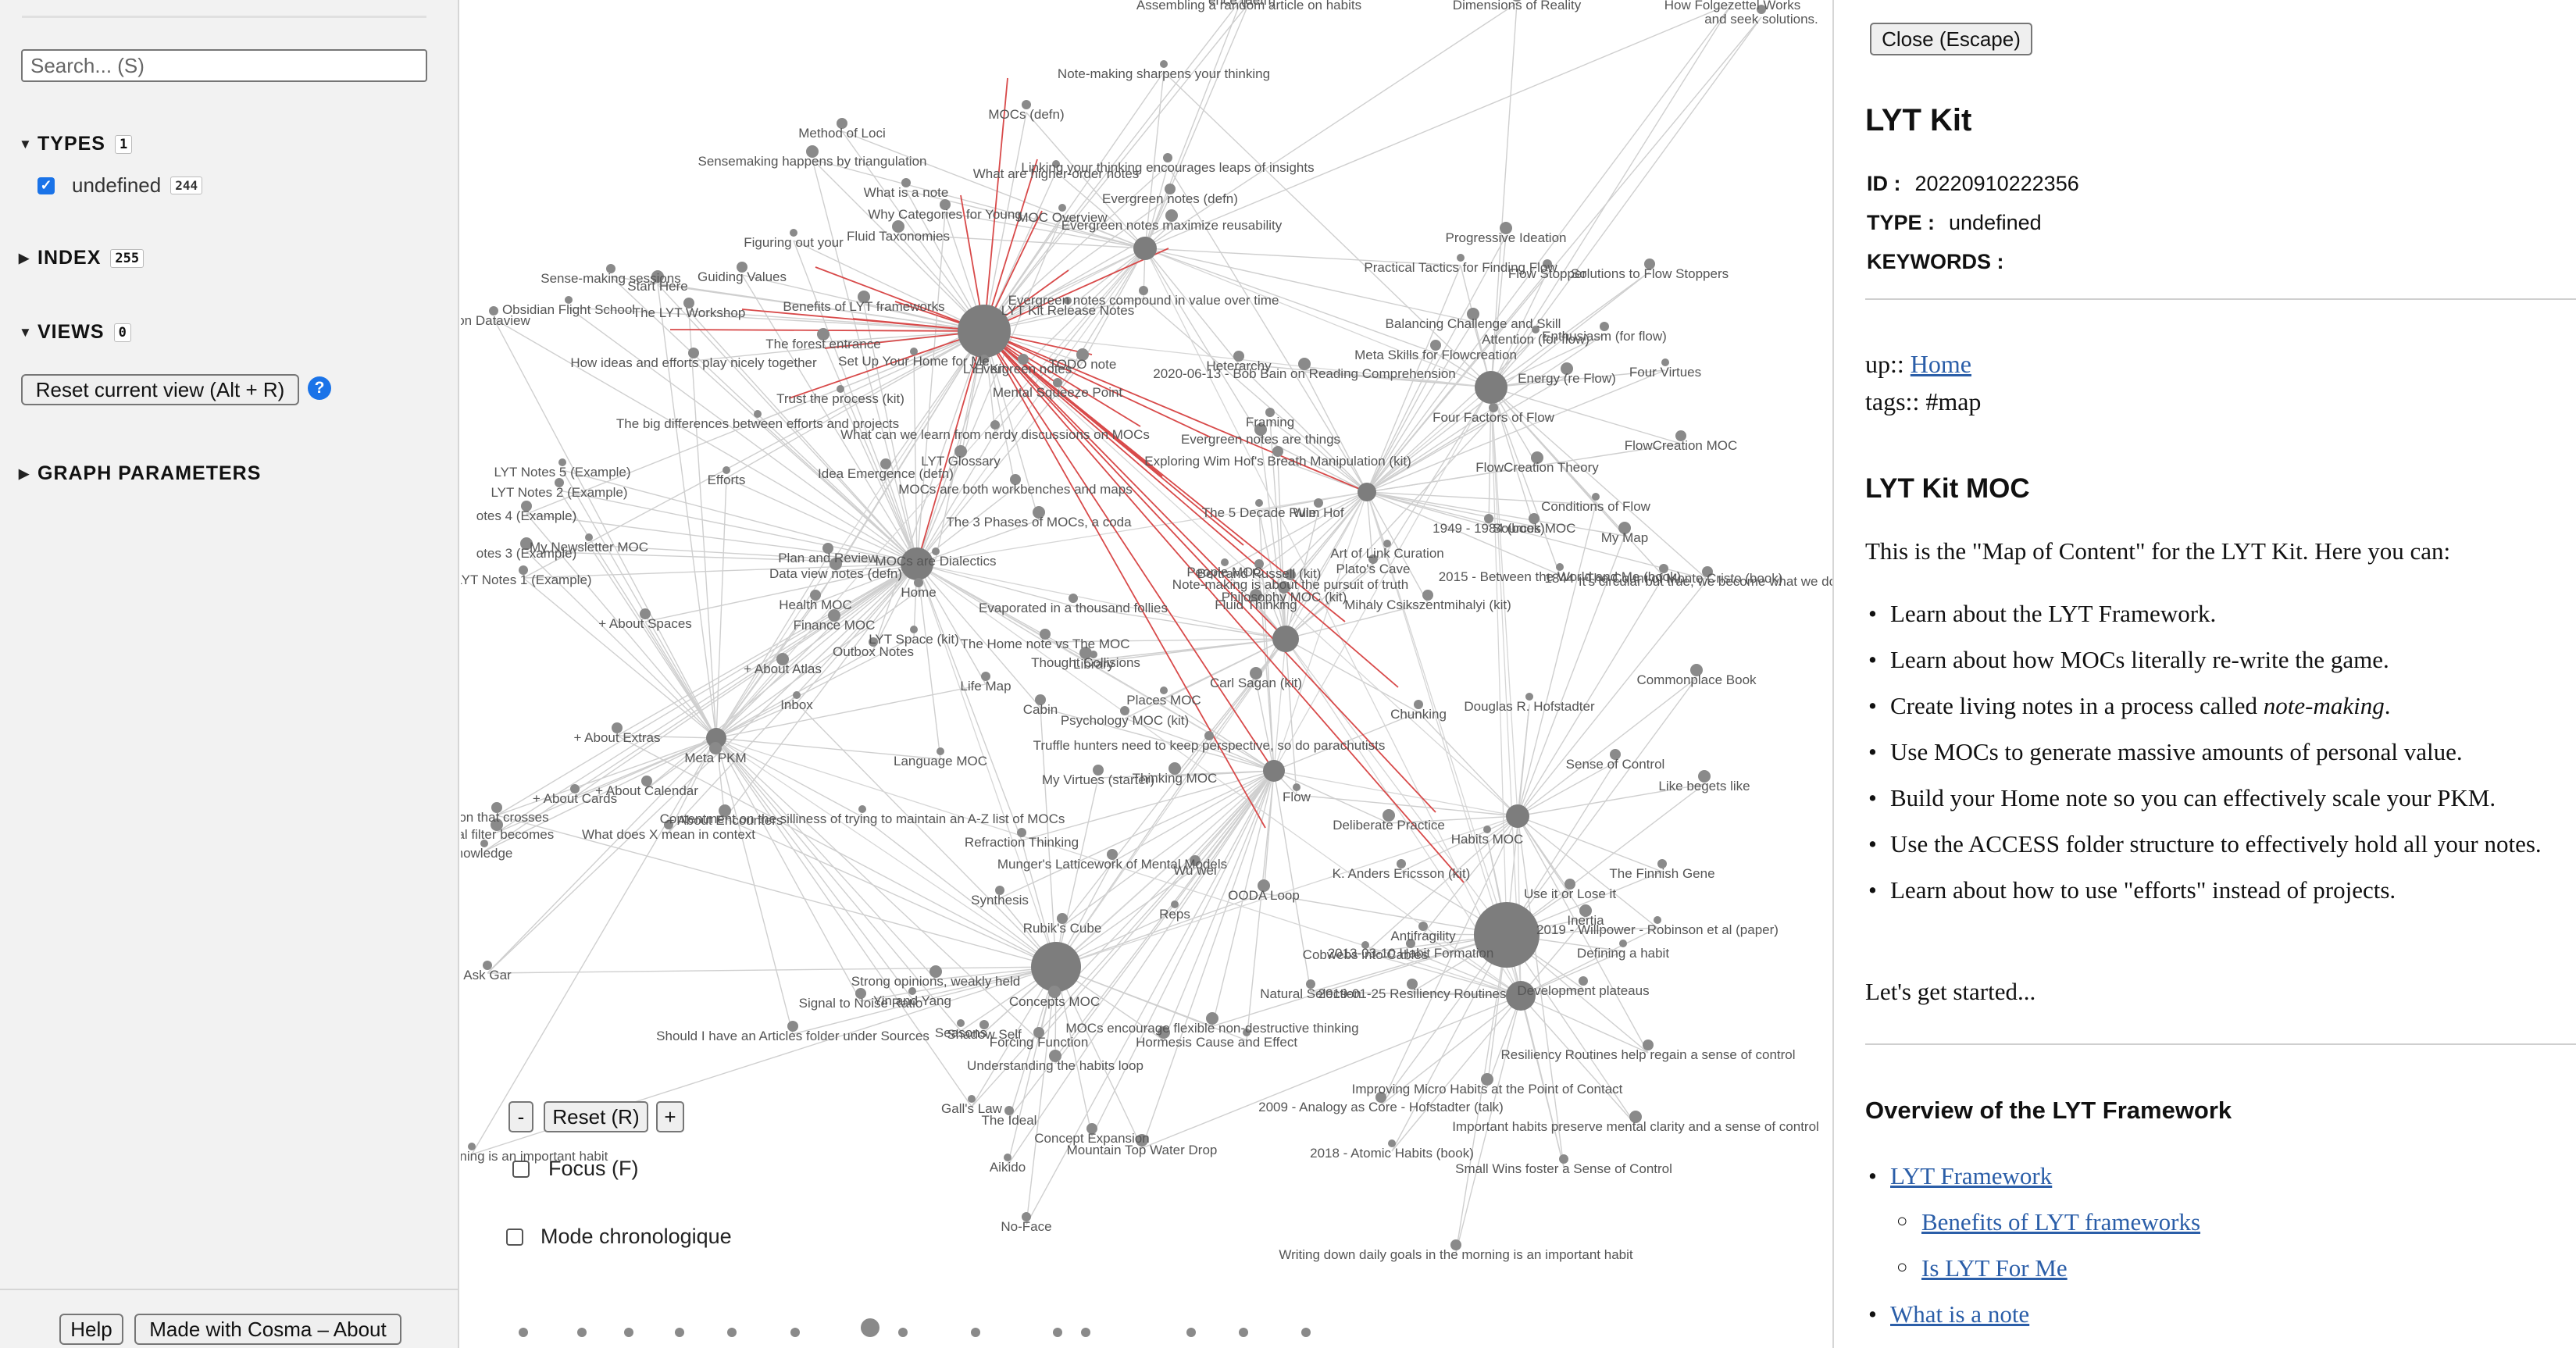  Describe the element at coordinates (1940, 364) in the screenshot. I see `up-link-home: Home` at that location.